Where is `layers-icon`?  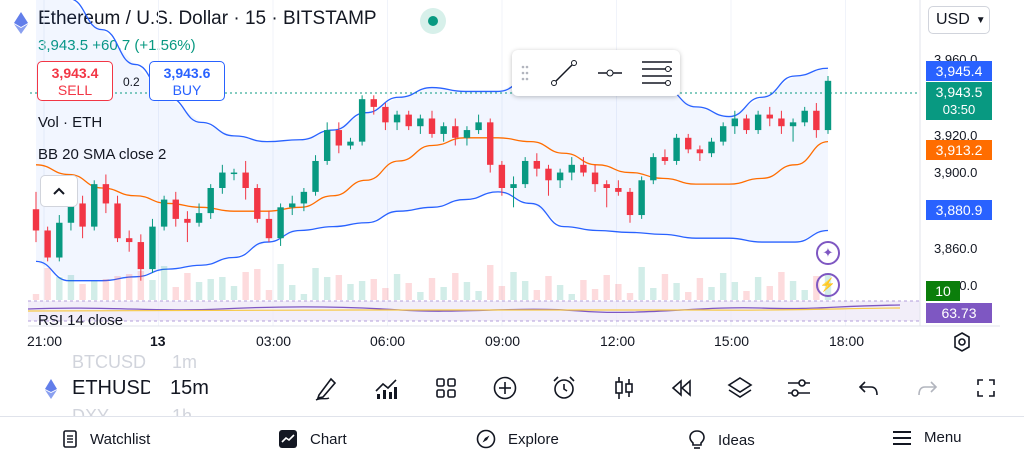
layers-icon is located at coordinates (740, 388).